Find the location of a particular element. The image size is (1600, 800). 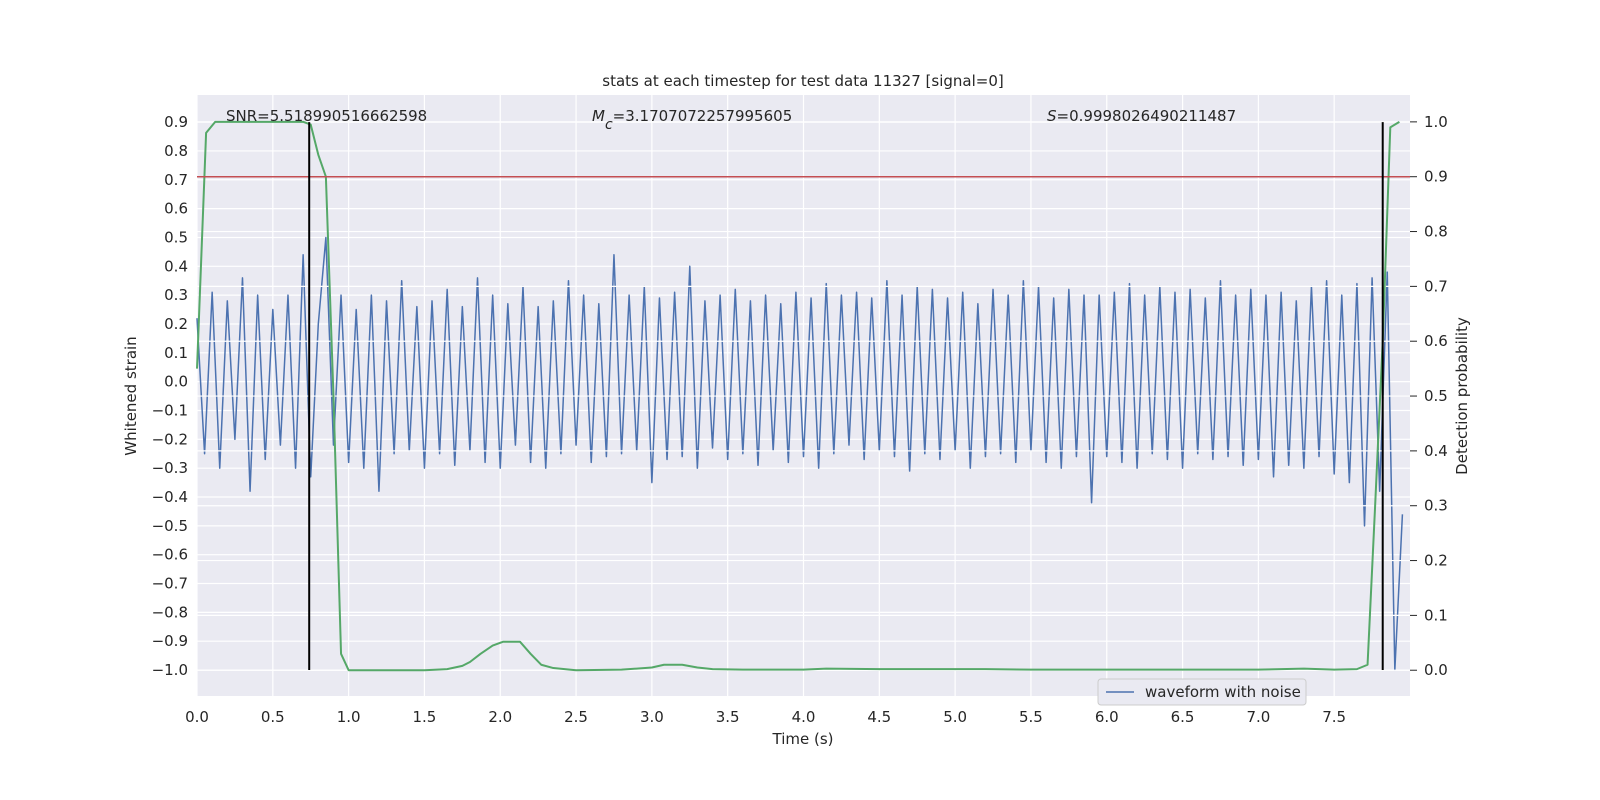

x-tick-label: 7.0 is located at coordinates (1258, 717).